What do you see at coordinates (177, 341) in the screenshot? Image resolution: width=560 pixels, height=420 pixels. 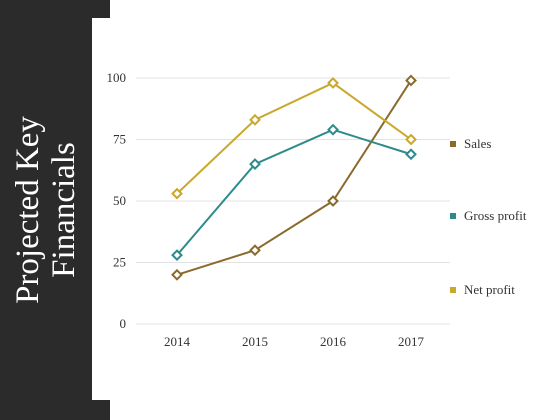 I see `x-tick-label: 2014` at bounding box center [177, 341].